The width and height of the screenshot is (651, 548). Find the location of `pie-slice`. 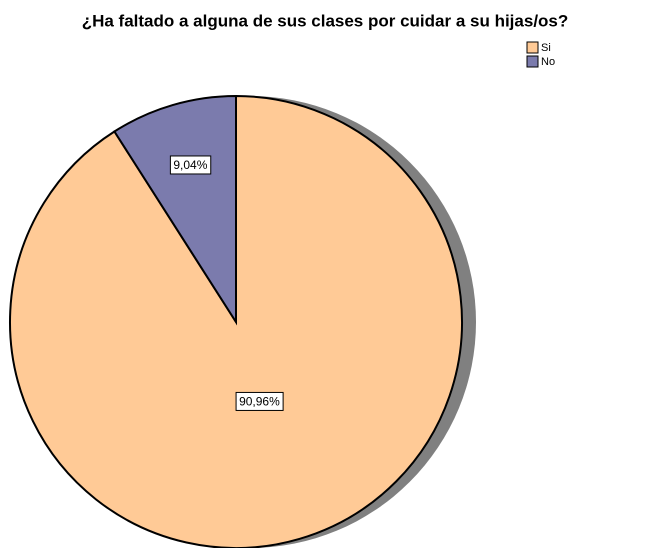

pie-slice is located at coordinates (175, 210).